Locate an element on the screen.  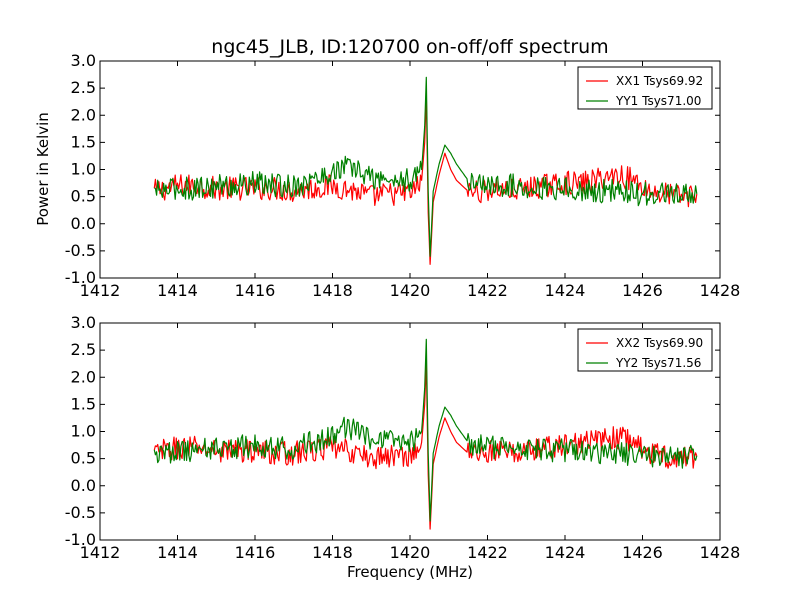
x-axis-label: Frequency (MHz) is located at coordinates (410, 572).